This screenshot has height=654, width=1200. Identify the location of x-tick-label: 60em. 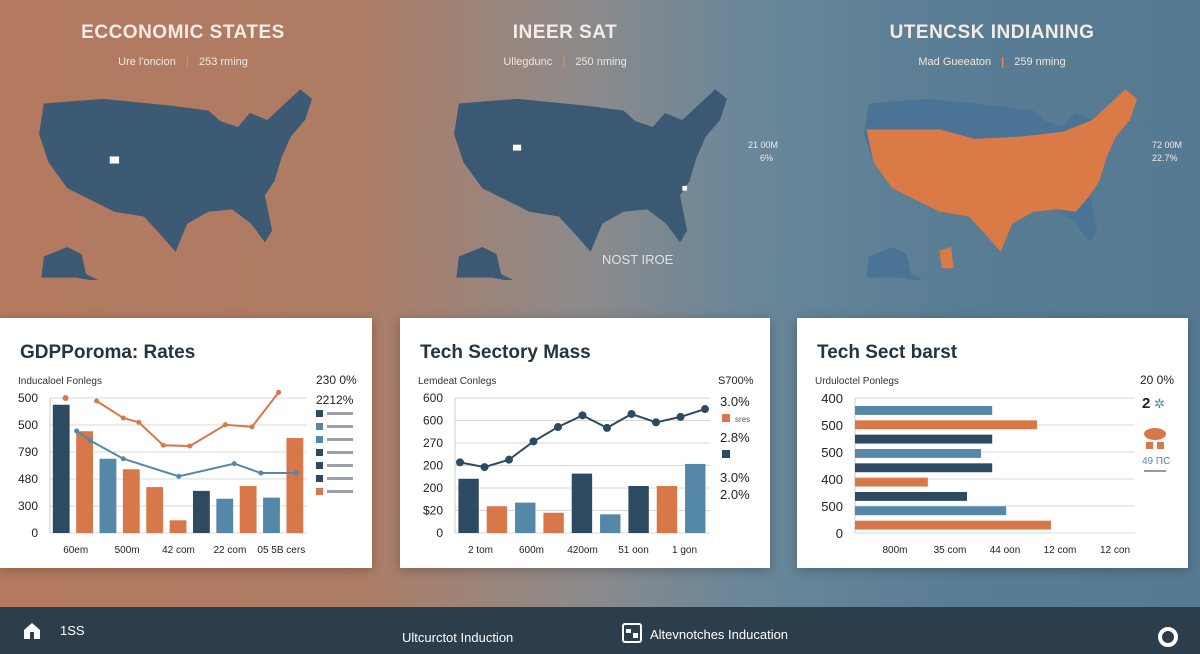
(75, 550).